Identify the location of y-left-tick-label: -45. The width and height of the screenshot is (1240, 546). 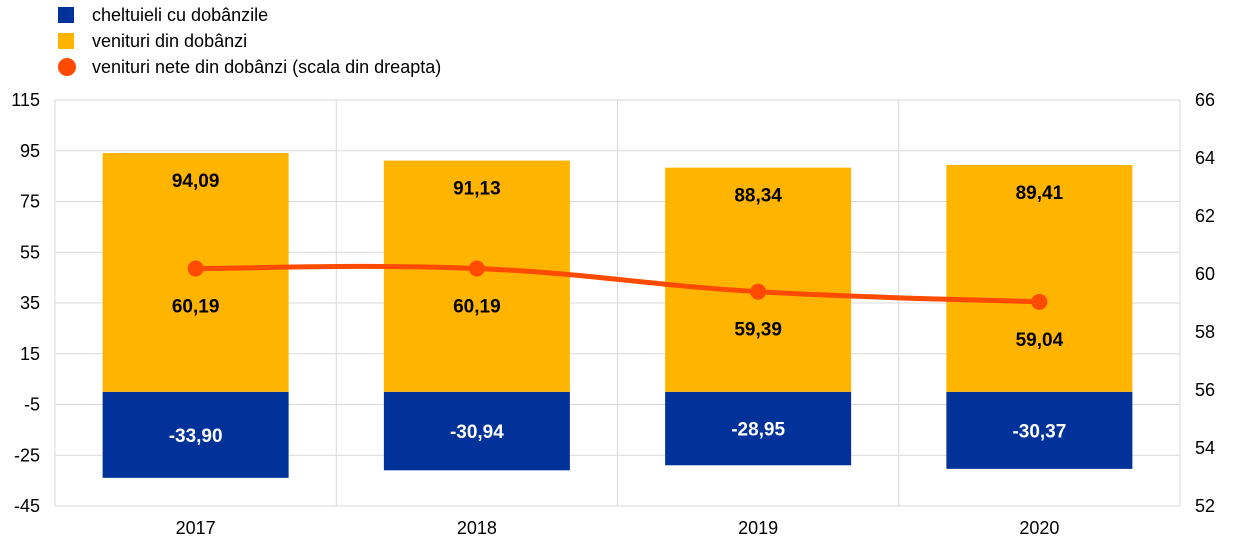
(27, 506).